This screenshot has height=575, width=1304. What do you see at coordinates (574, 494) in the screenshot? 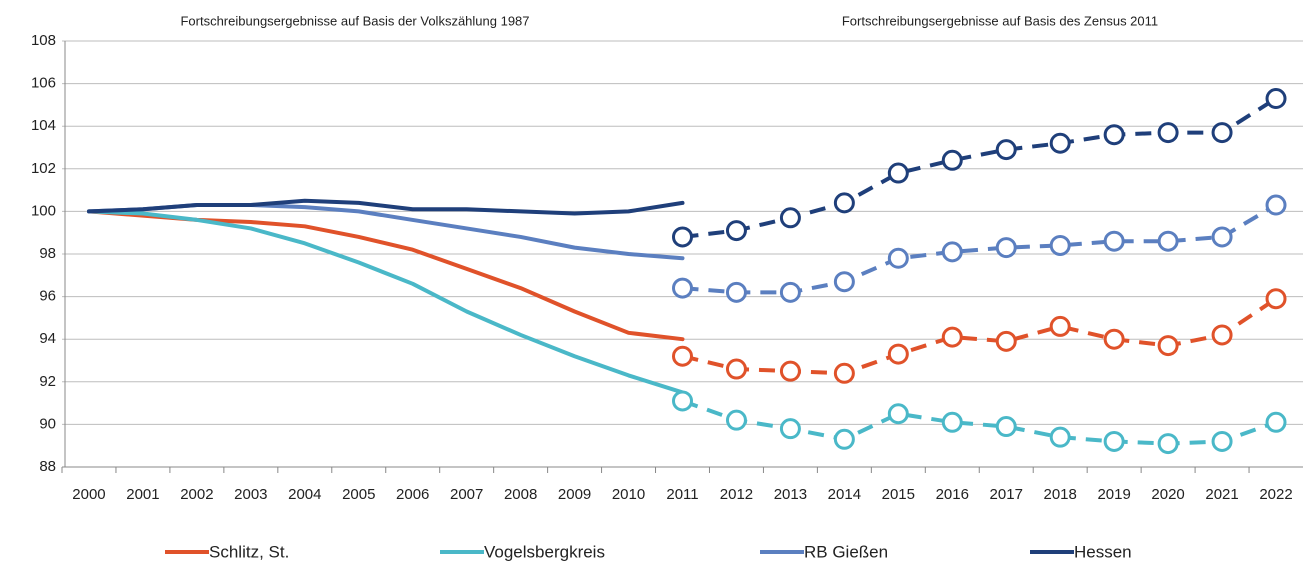
I see `x-tick-label: 2009` at bounding box center [574, 494].